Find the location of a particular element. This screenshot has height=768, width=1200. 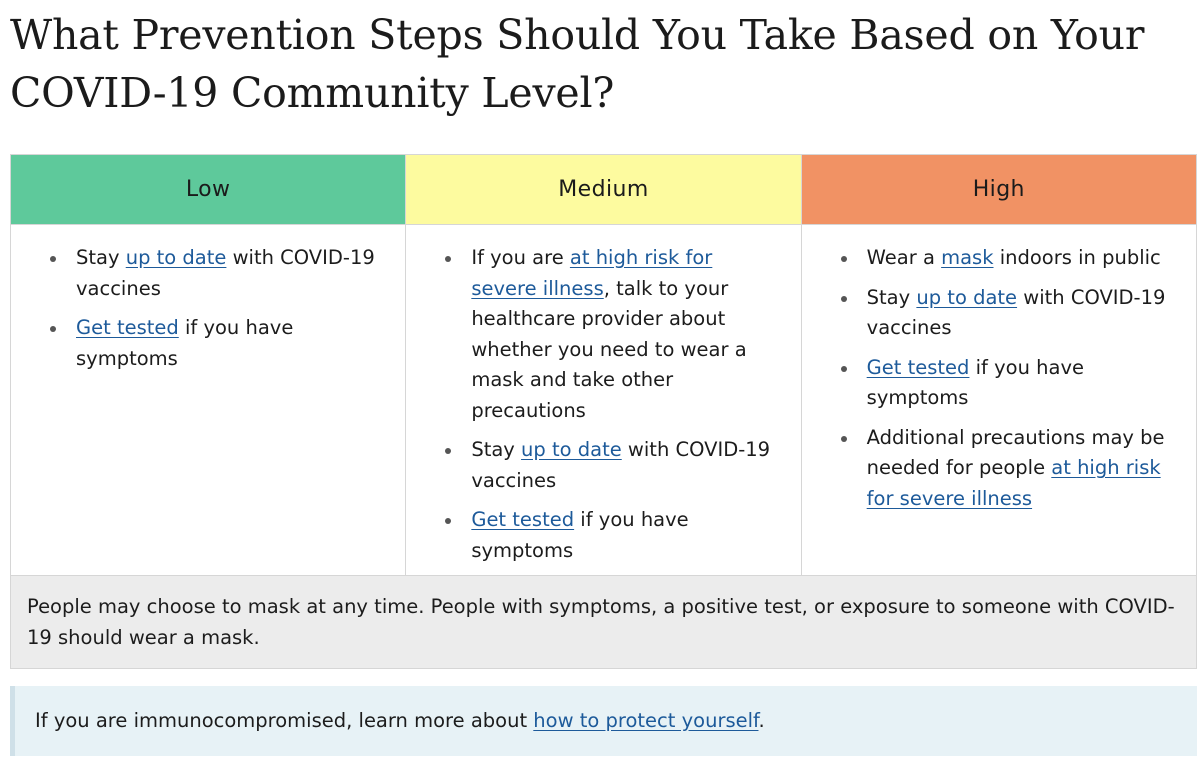

list-item: Wear a mask indoors in public is located at coordinates (997, 258).